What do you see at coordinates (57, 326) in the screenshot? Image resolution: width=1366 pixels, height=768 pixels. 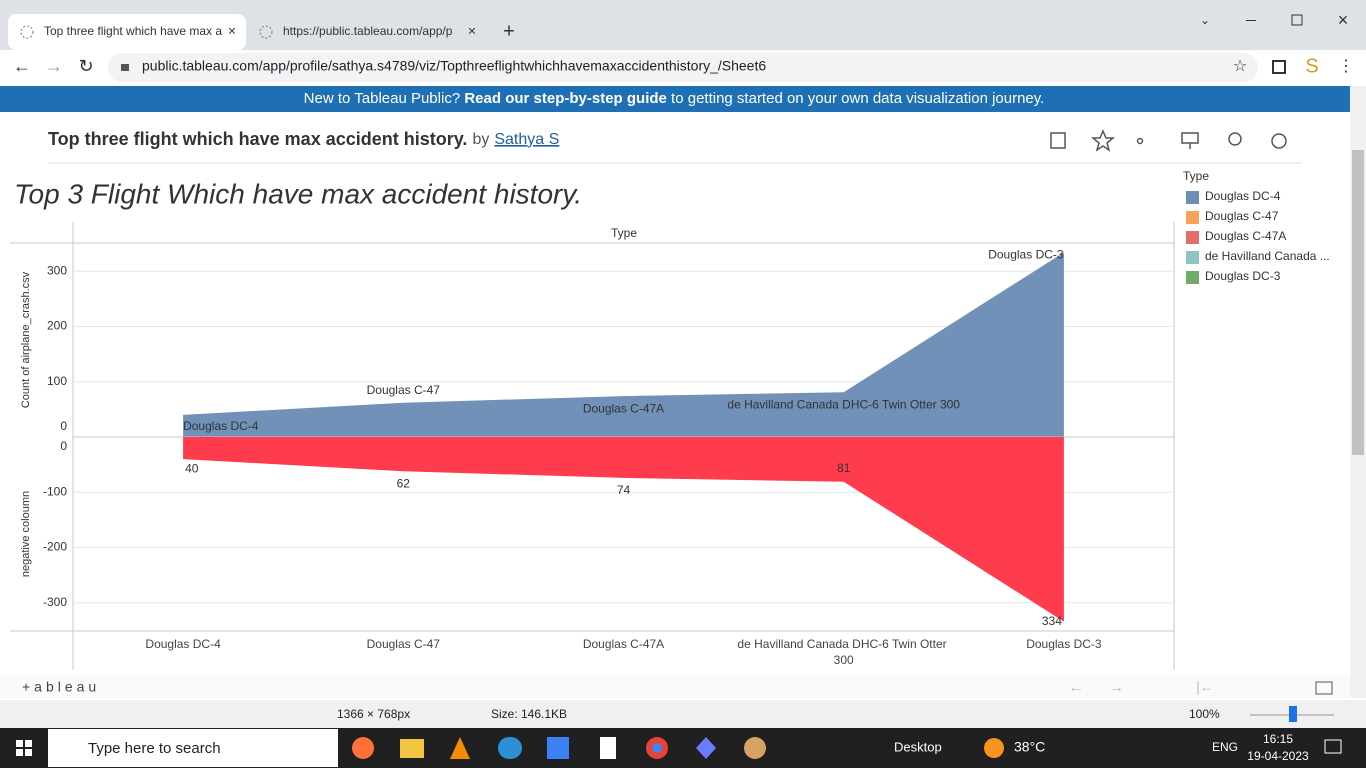 I see `y-tick-label: 200` at bounding box center [57, 326].